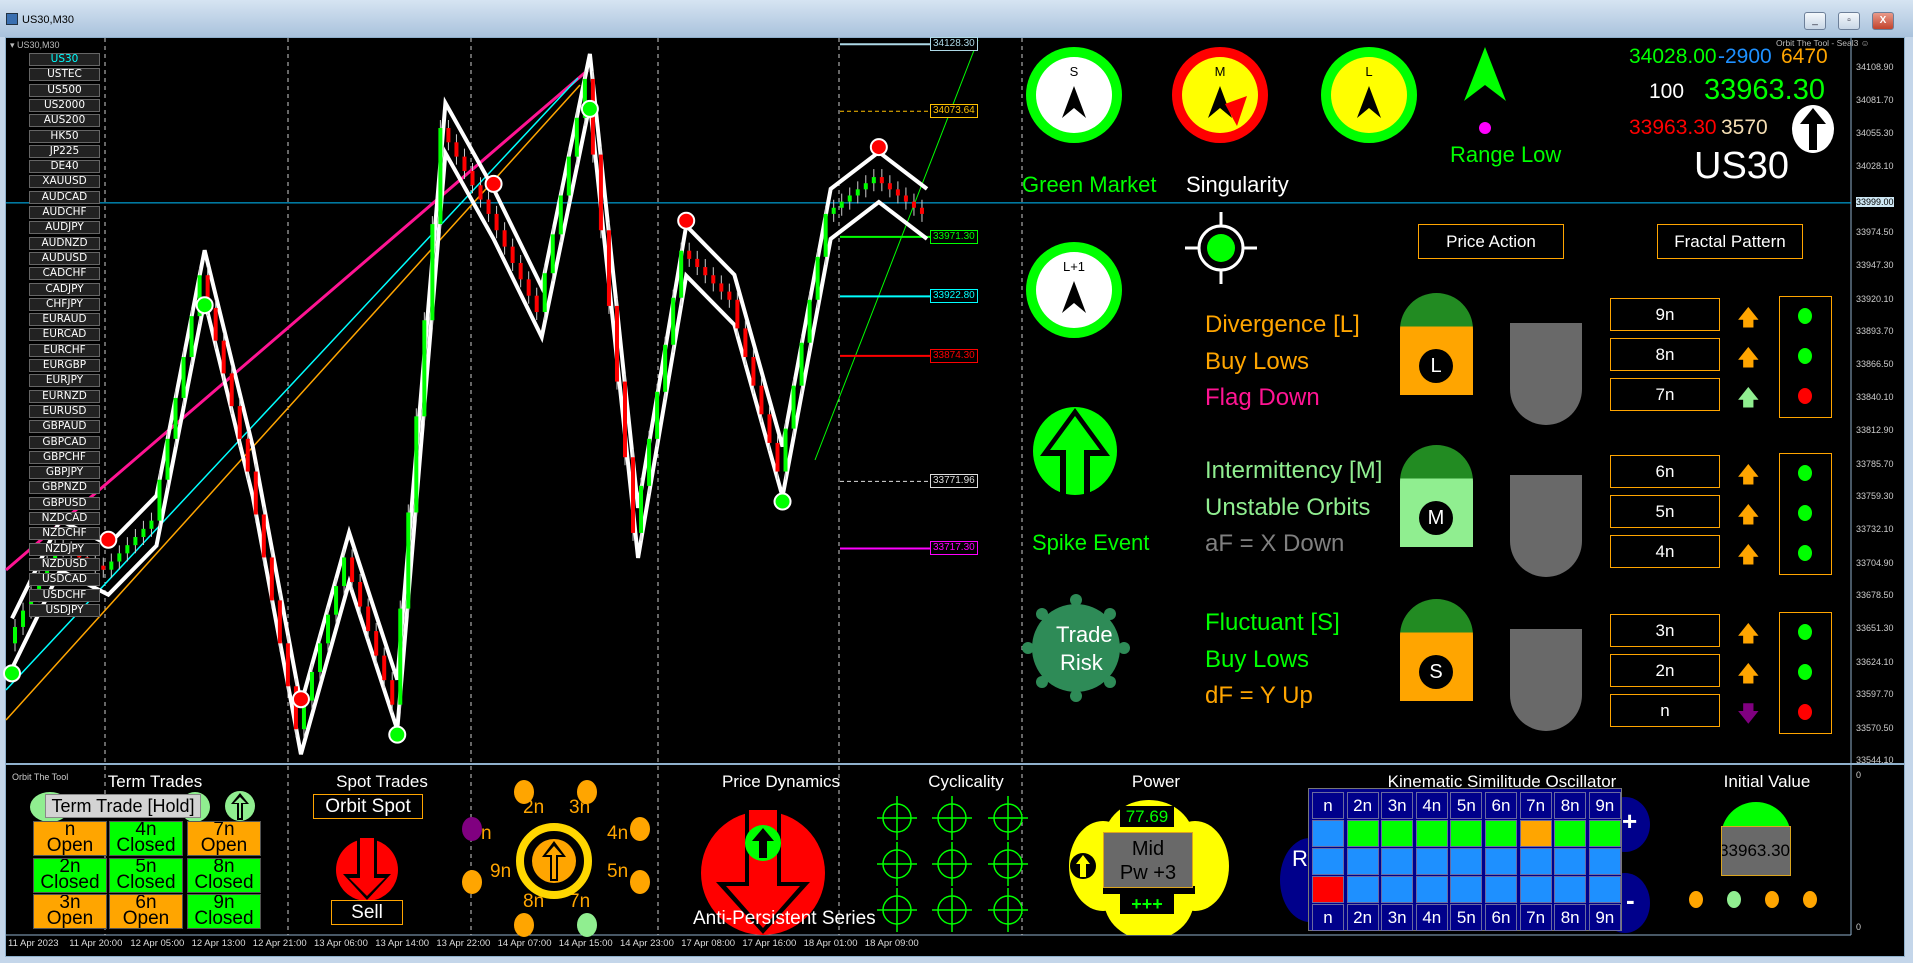 The height and width of the screenshot is (963, 1913). I want to click on time-axis-label: 14 Apr 23:00, so click(647, 943).